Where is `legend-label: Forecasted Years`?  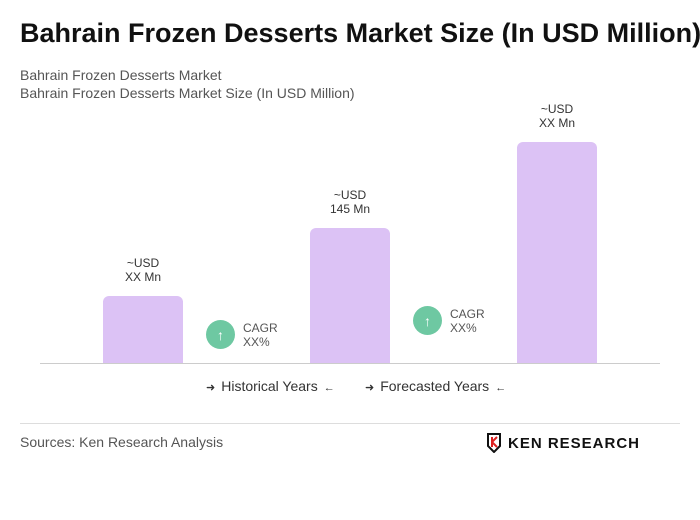
legend-label: Forecasted Years is located at coordinates (435, 386).